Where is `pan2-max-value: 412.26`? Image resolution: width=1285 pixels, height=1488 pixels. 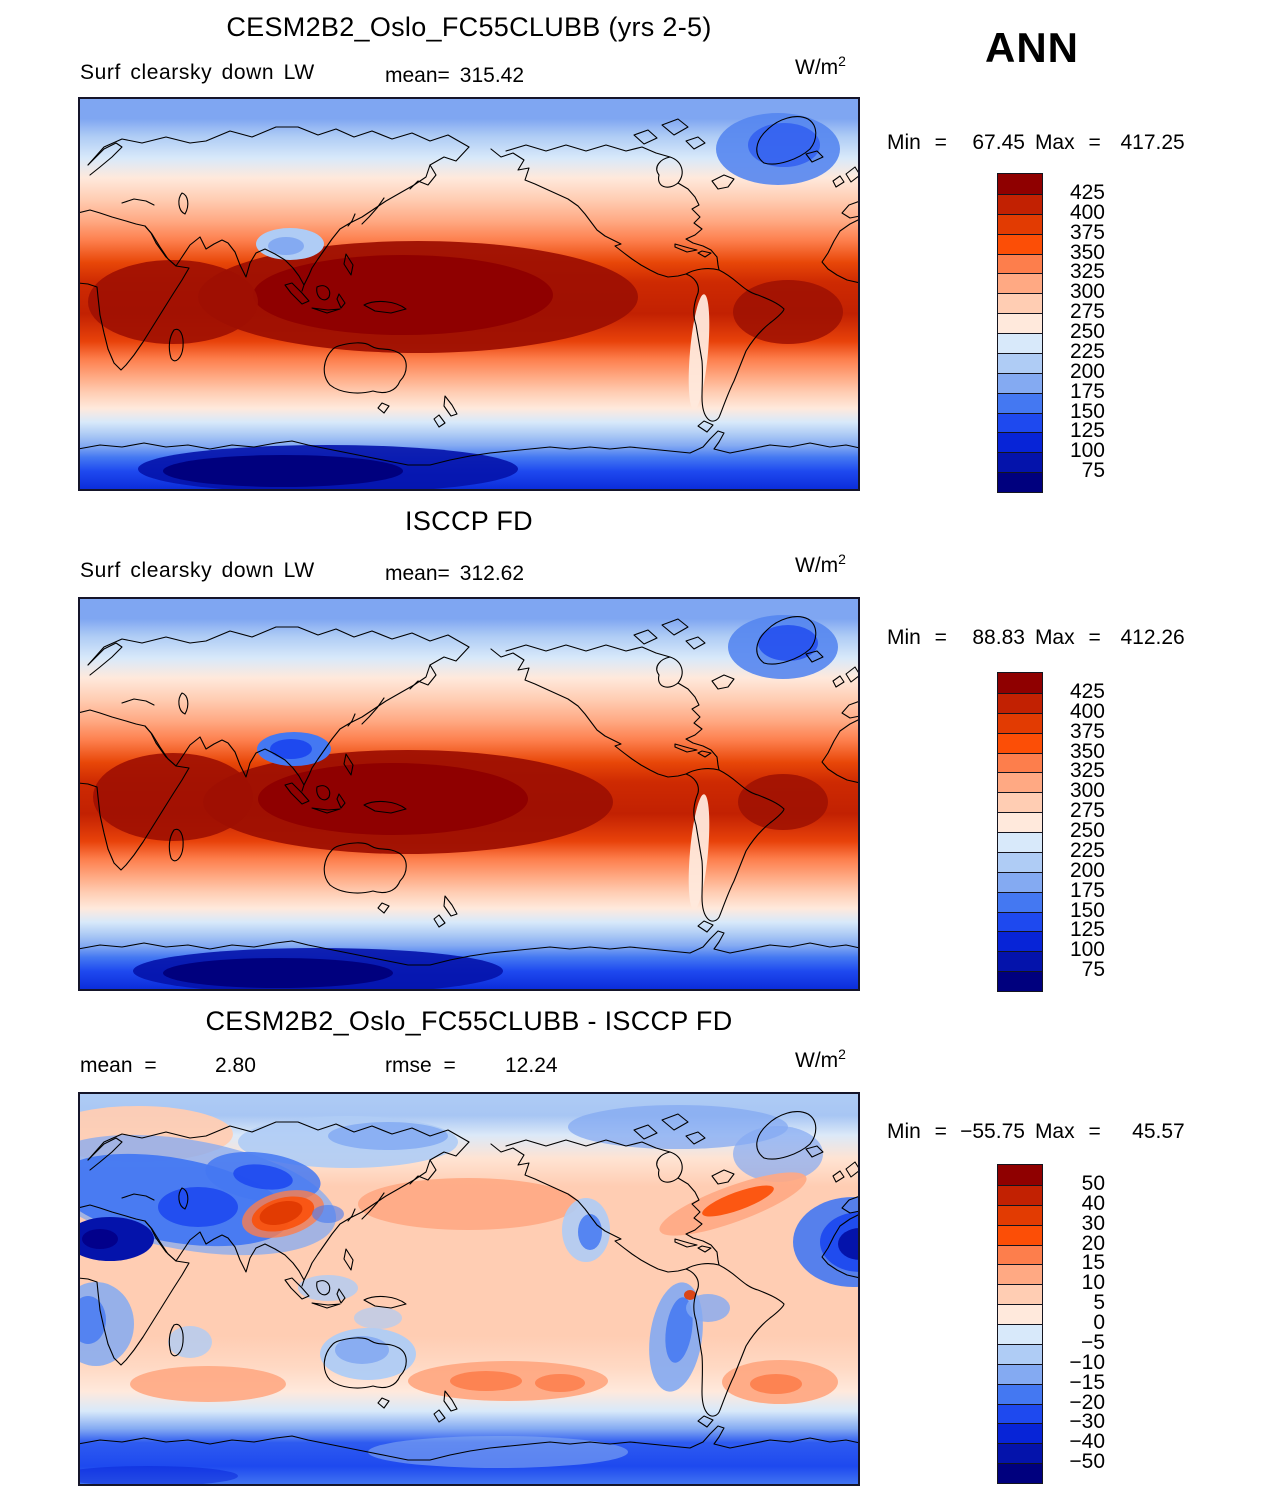
pan2-max-value: 412.26 is located at coordinates (1152, 637).